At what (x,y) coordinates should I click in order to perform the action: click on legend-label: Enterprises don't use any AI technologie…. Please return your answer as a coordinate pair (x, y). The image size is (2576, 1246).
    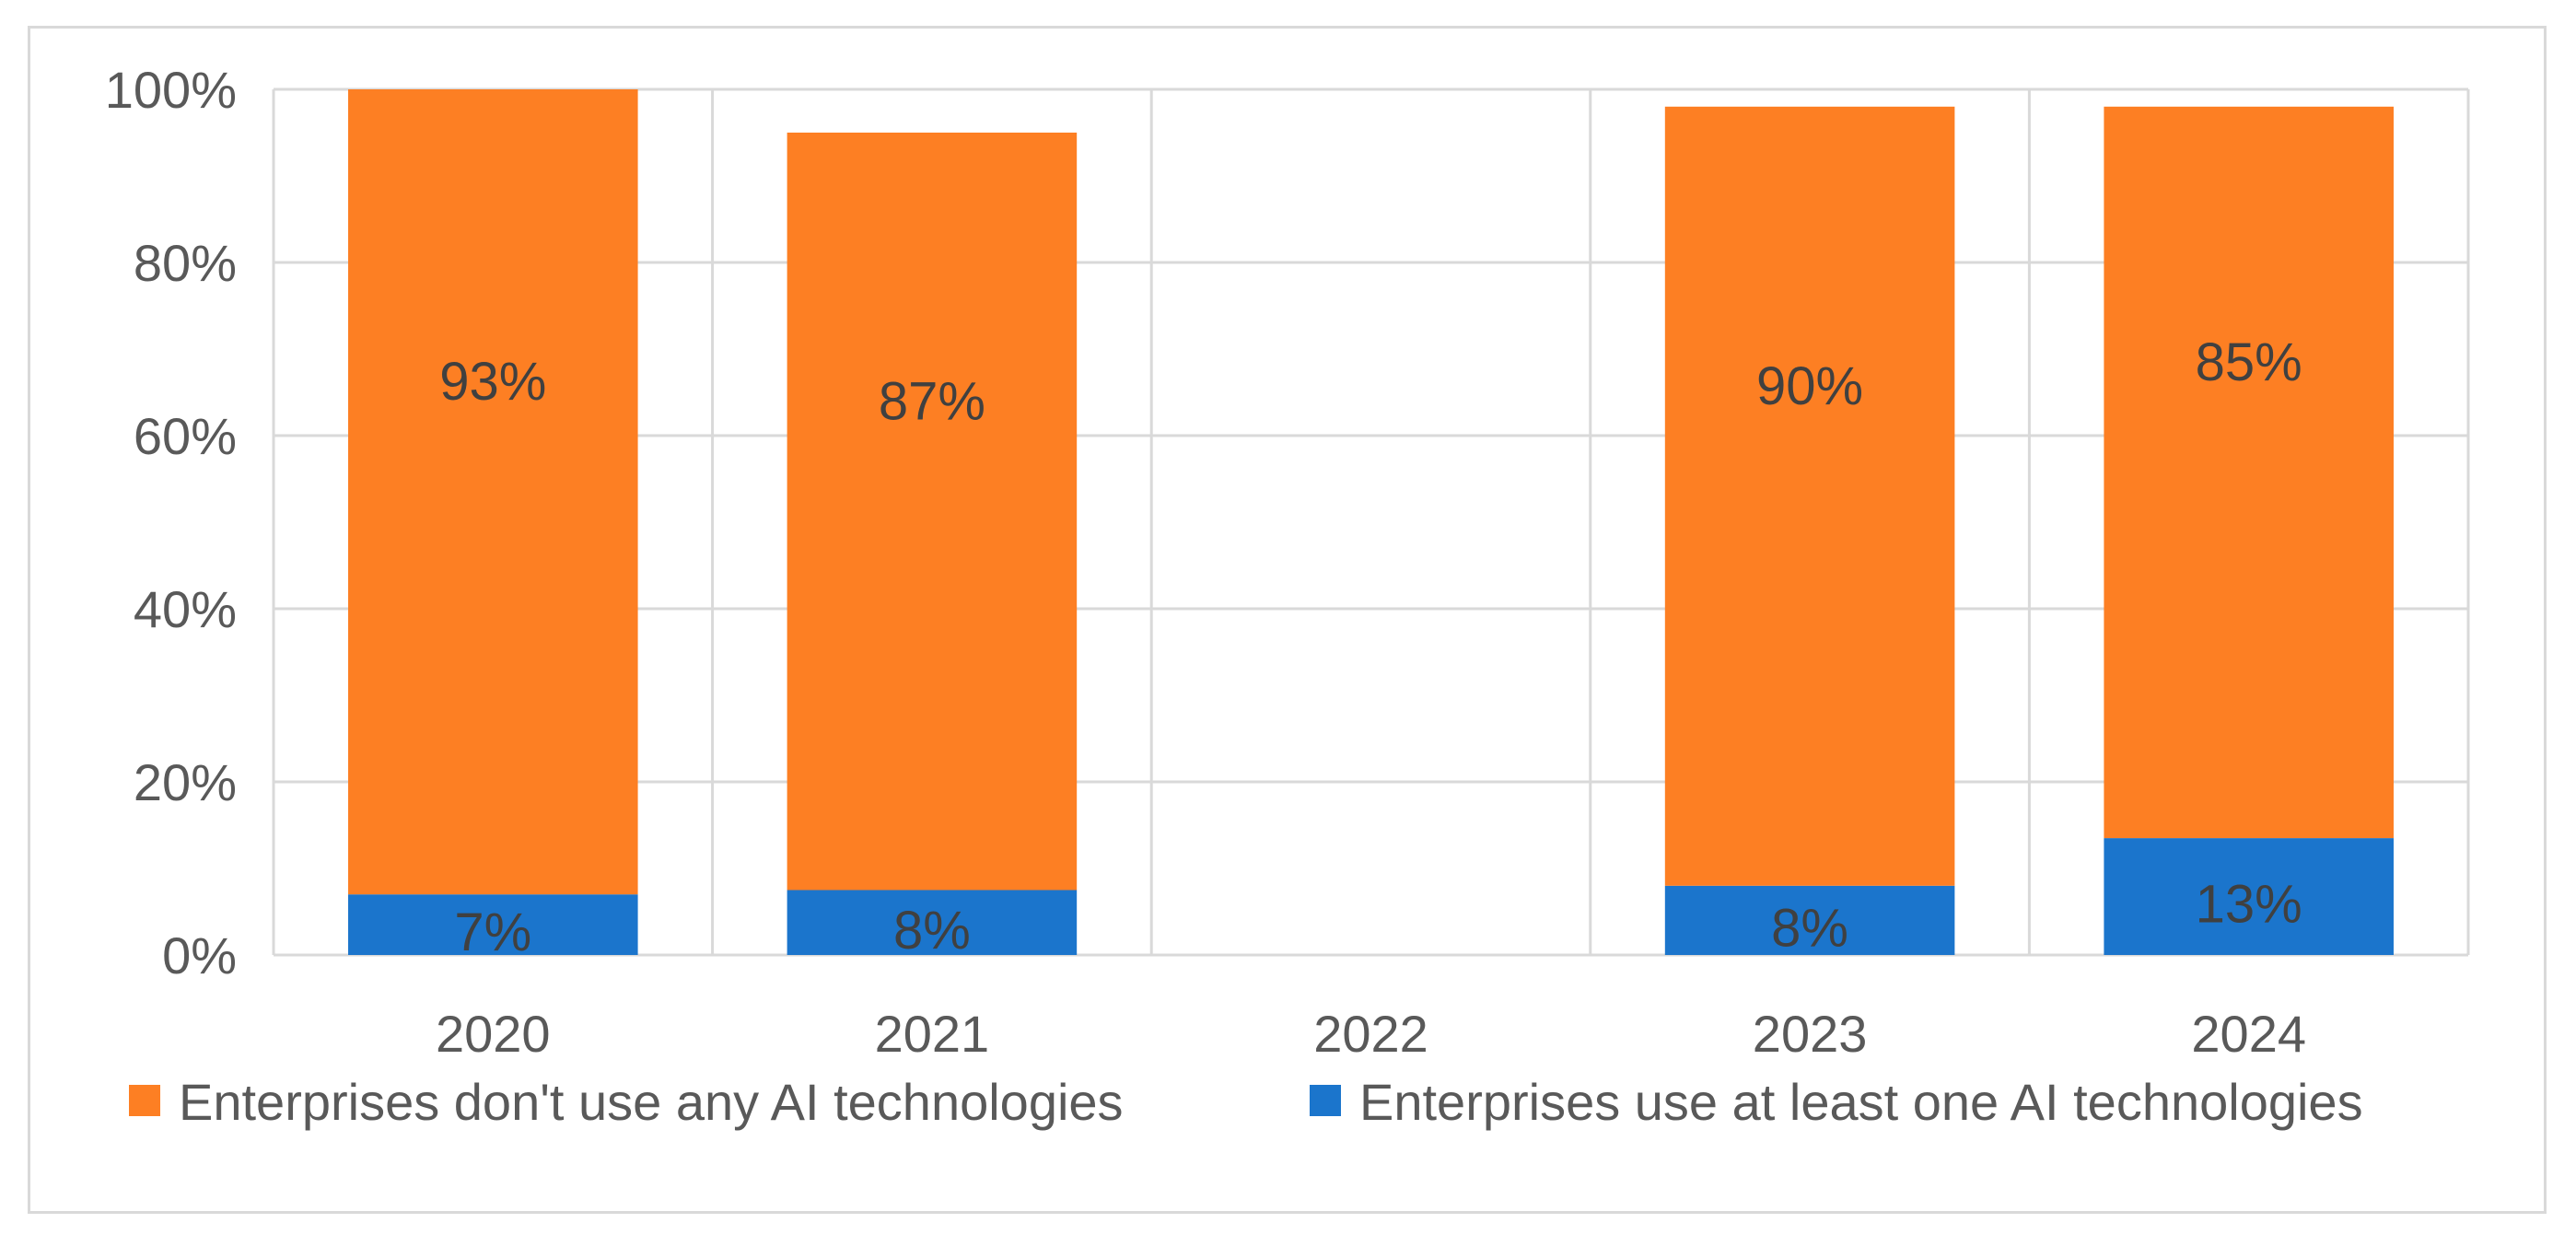
    Looking at the image, I should click on (651, 1102).